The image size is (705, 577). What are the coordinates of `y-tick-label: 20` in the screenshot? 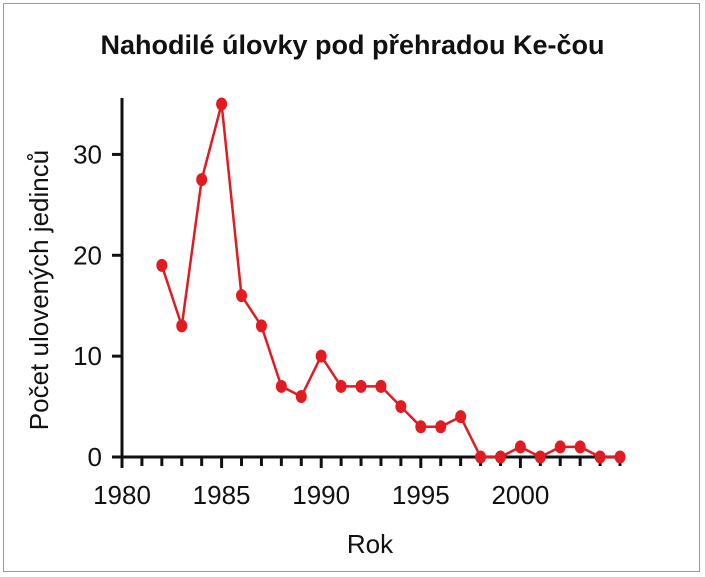 It's located at (87, 255).